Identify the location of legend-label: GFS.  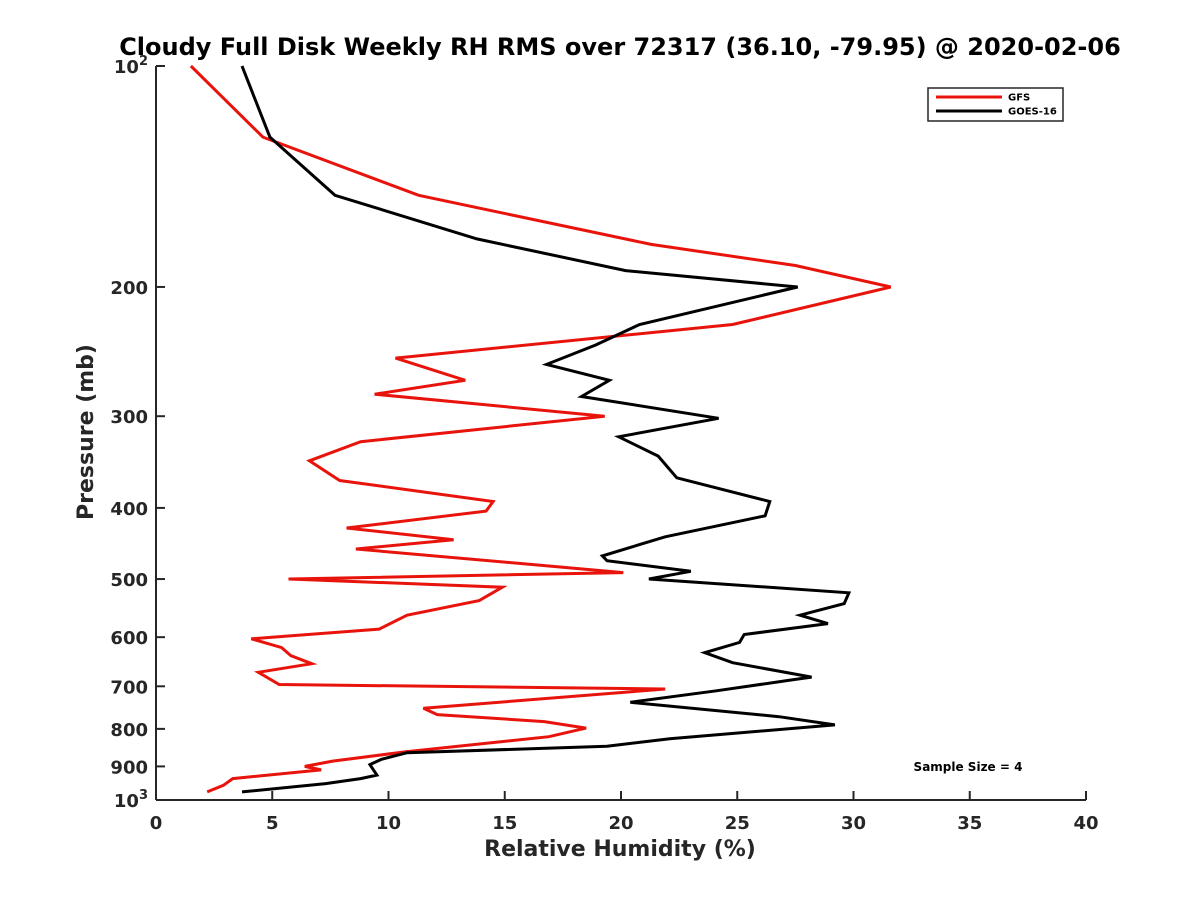
(1019, 98).